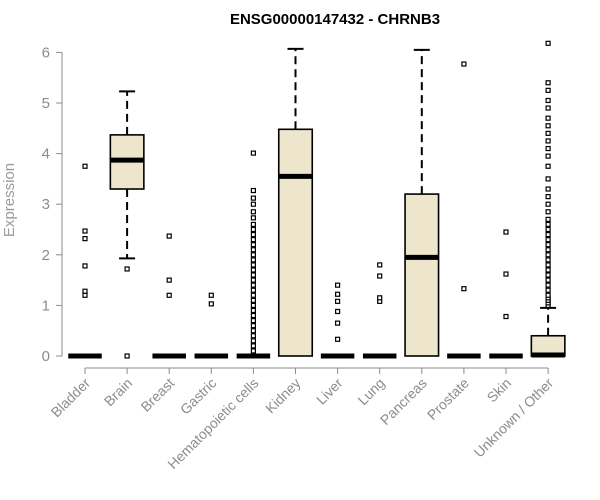 The height and width of the screenshot is (500, 600). I want to click on x-tick-label: Skin, so click(499, 390).